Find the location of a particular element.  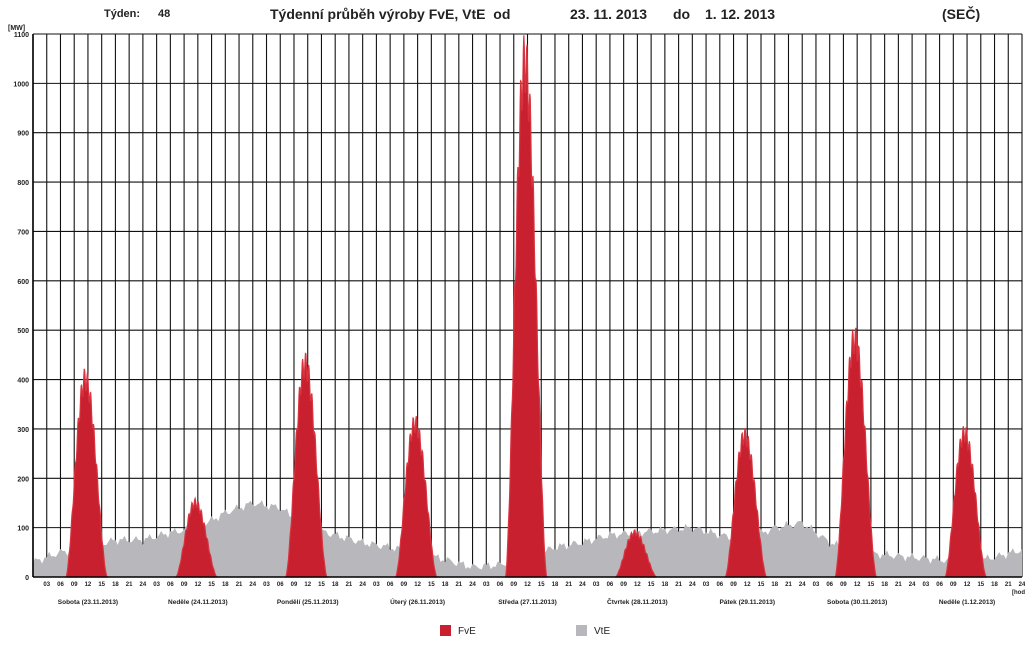

y-tick-label: 700 is located at coordinates (23, 232).